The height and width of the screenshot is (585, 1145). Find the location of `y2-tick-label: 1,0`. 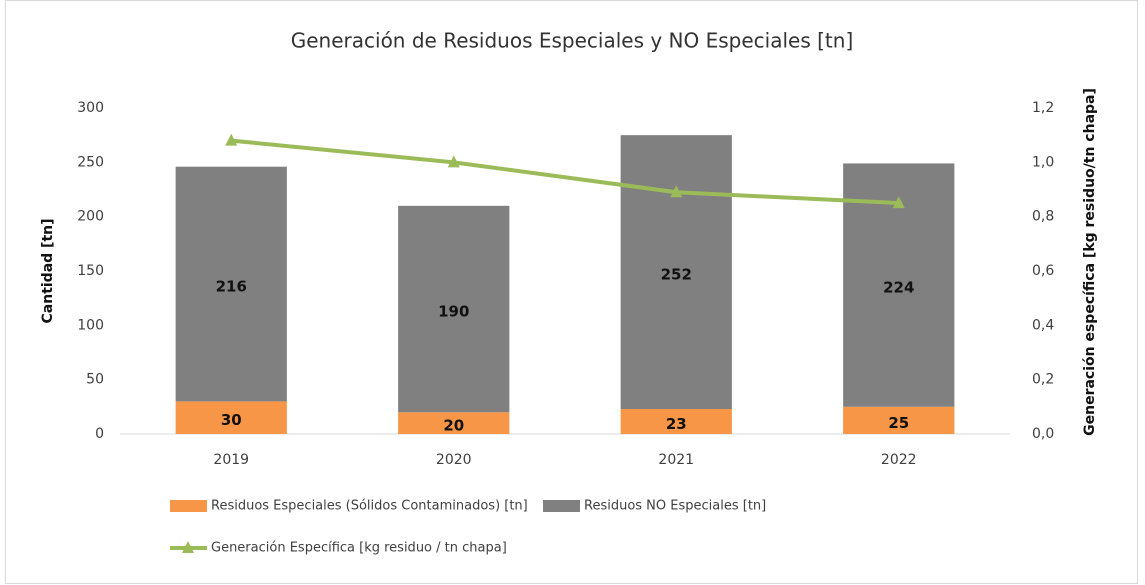

y2-tick-label: 1,0 is located at coordinates (1043, 162).